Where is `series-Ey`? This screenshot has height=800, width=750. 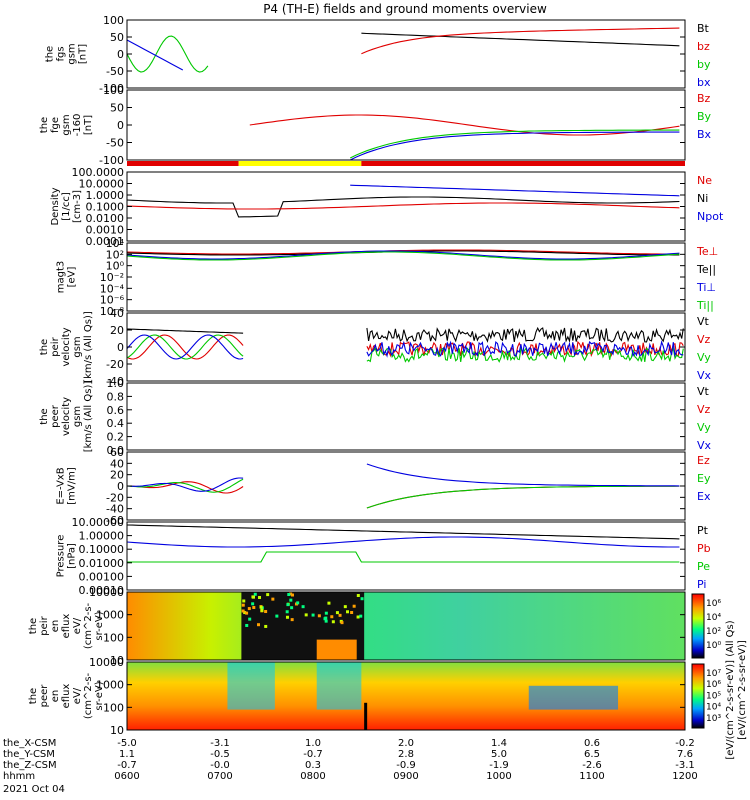 series-Ey is located at coordinates (185, 485).